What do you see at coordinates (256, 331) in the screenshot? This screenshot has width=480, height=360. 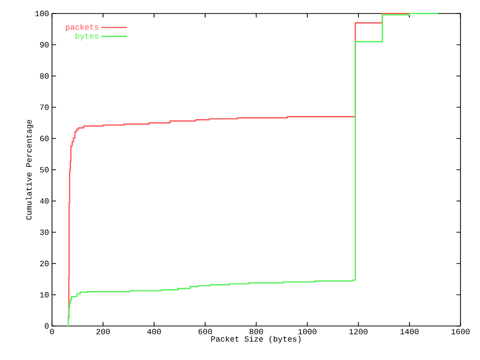 I see `x-tick-label: 800` at bounding box center [256, 331].